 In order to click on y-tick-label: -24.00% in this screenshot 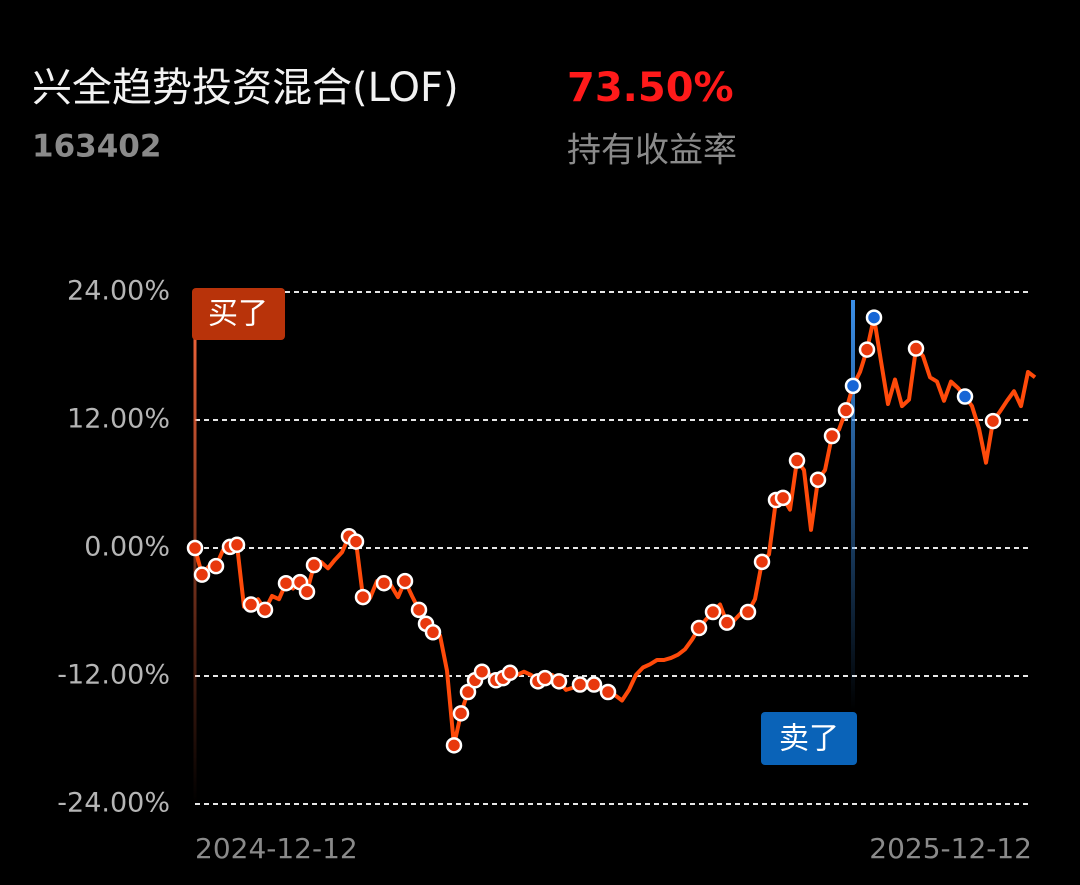, I will do `click(113, 803)`.